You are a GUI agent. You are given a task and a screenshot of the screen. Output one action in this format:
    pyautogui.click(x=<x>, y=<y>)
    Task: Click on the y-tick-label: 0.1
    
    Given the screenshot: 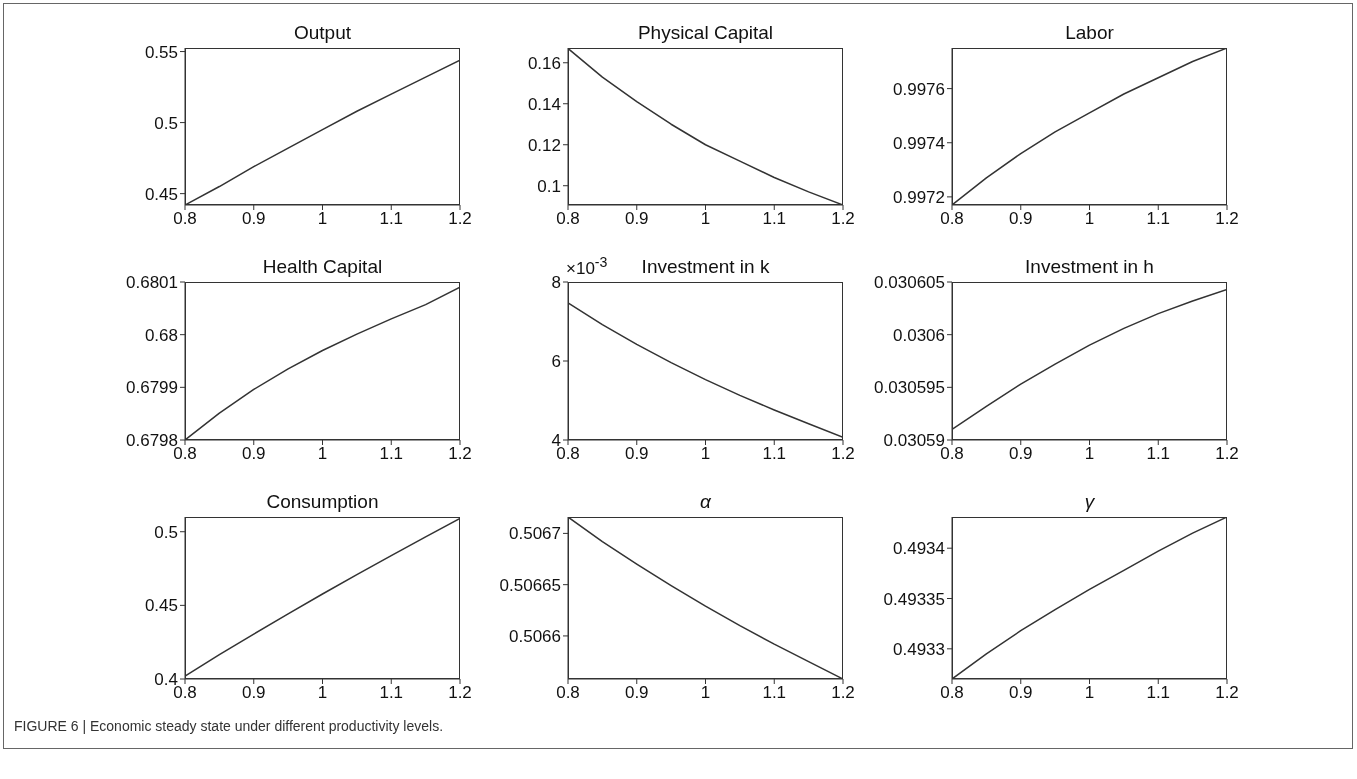 What is the action you would take?
    pyautogui.click(x=549, y=186)
    